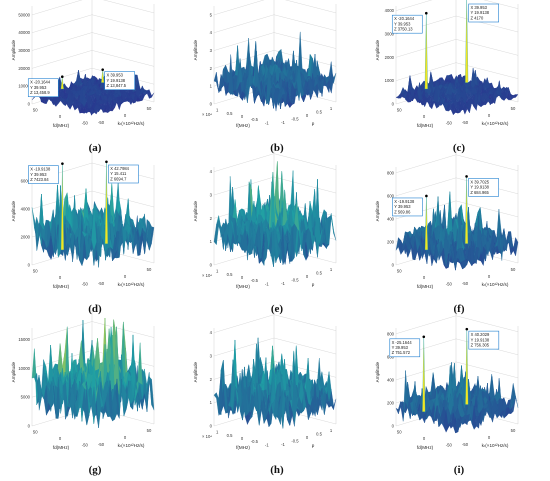  Describe the element at coordinates (207, 275) in the screenshot. I see `axis-exponent-label: × 10⁴` at that location.